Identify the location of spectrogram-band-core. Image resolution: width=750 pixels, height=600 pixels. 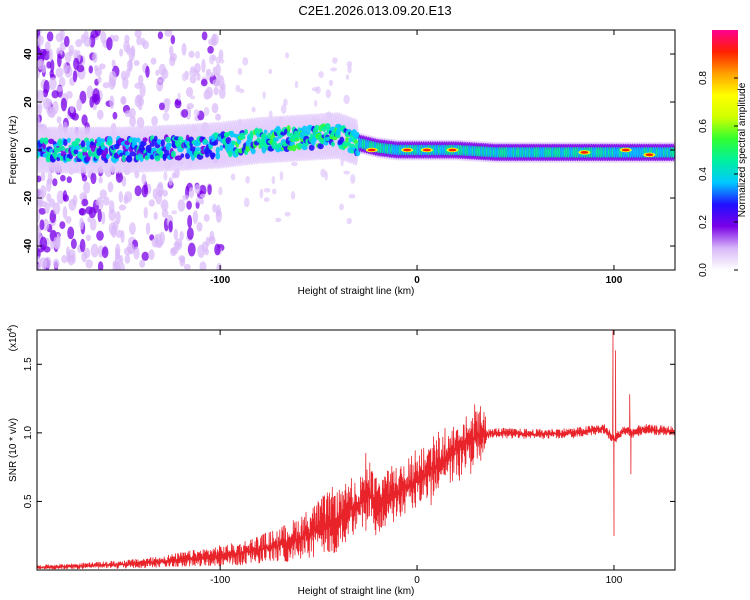
(673, 152).